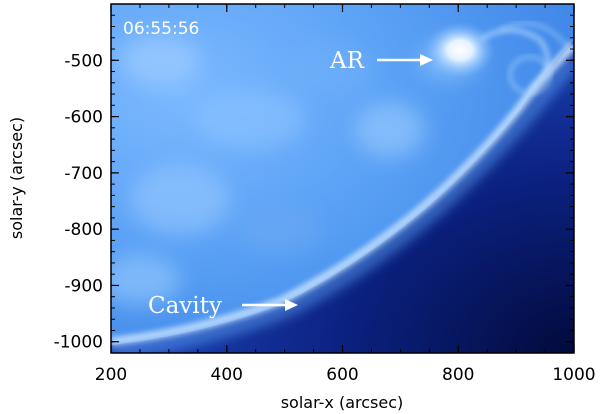 The width and height of the screenshot is (600, 414). What do you see at coordinates (185, 306) in the screenshot?
I see `cavity-label: Cavity` at bounding box center [185, 306].